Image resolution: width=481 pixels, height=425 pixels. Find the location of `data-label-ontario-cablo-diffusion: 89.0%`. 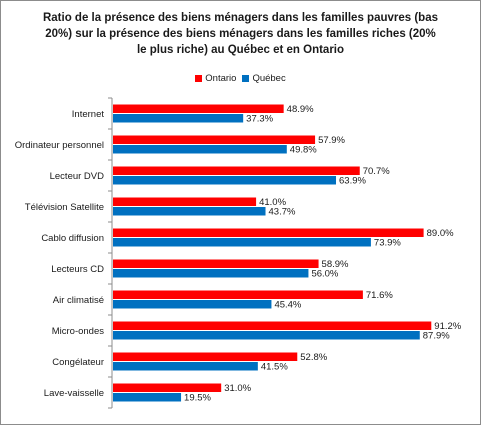

data-label-ontario-cablo-diffusion: 89.0% is located at coordinates (440, 233).